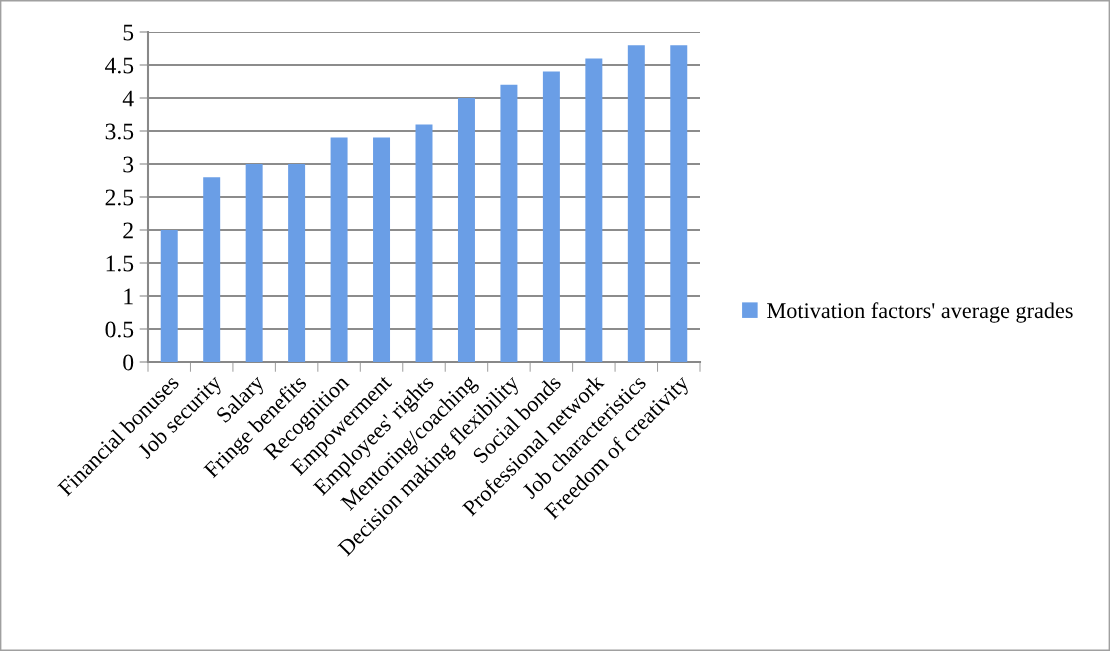 The image size is (1110, 651). I want to click on y-tick-label: 2, so click(128, 230).